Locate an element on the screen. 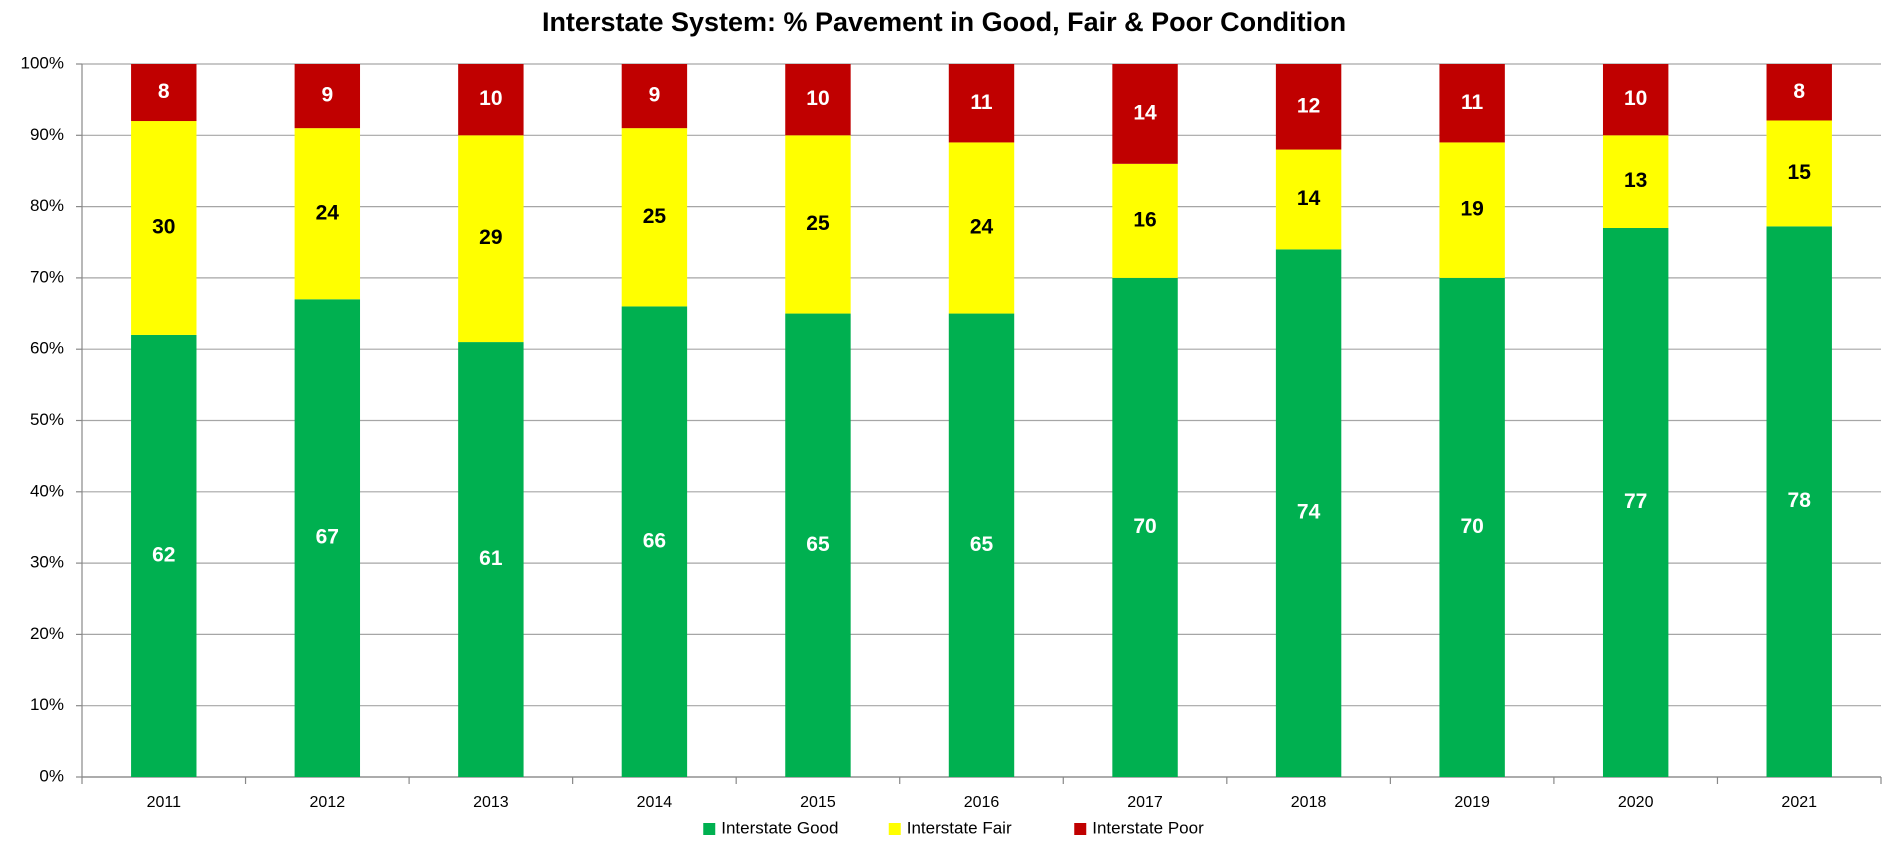 The image size is (1887, 846). x-tick-label: 2017 is located at coordinates (1145, 802).